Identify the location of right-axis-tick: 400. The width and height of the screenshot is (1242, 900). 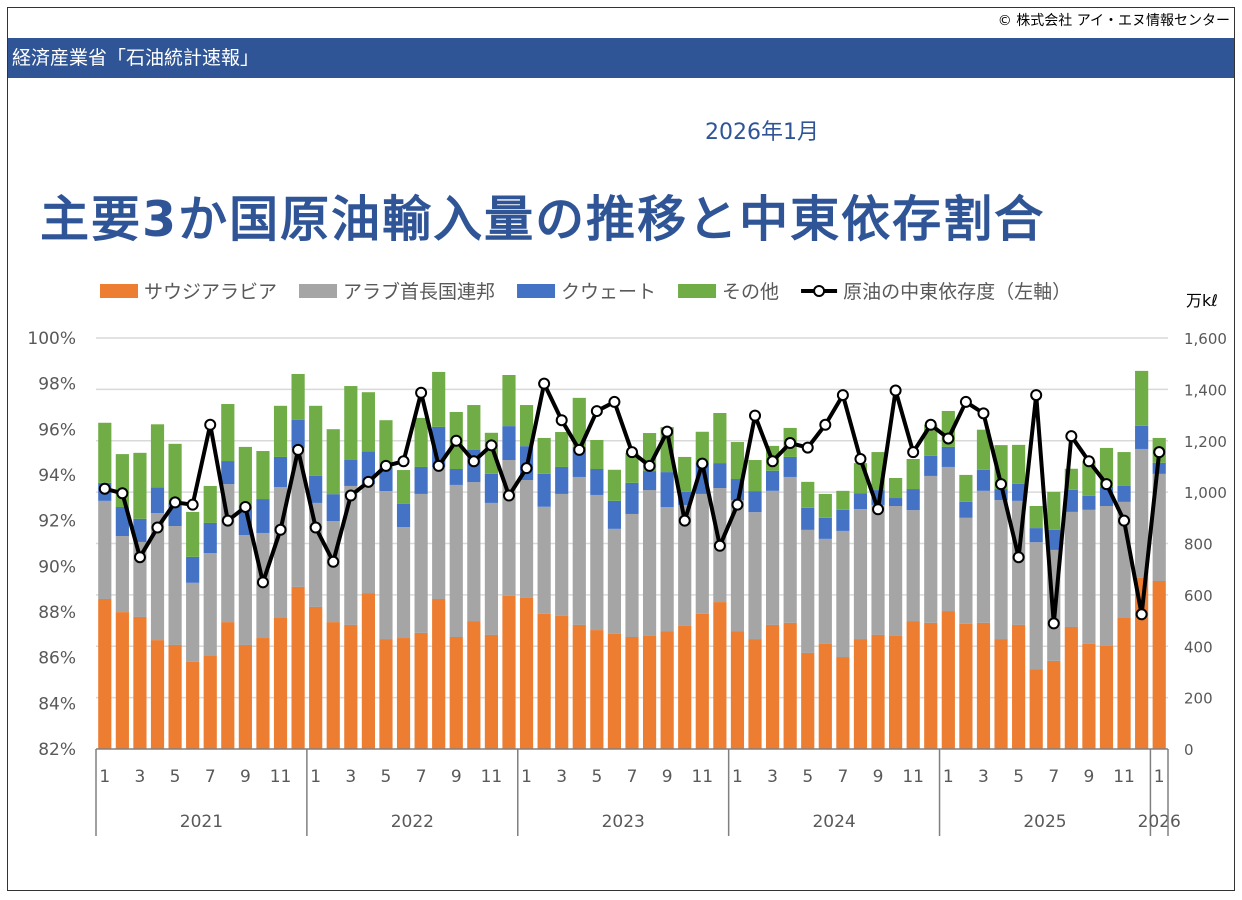
(1198, 647).